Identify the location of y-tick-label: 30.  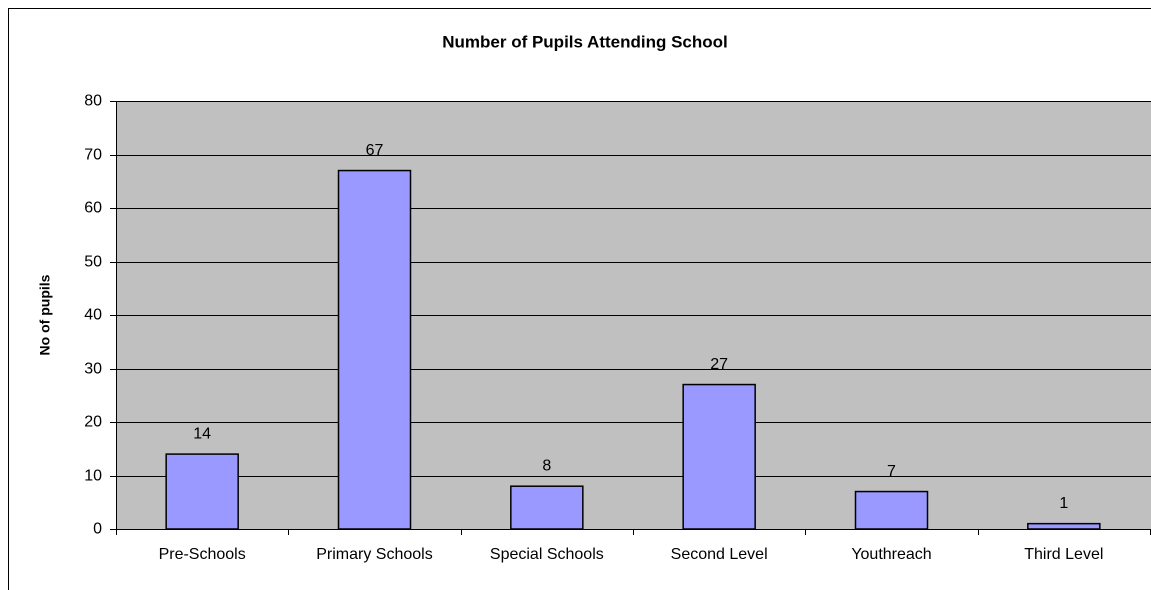
(93, 369).